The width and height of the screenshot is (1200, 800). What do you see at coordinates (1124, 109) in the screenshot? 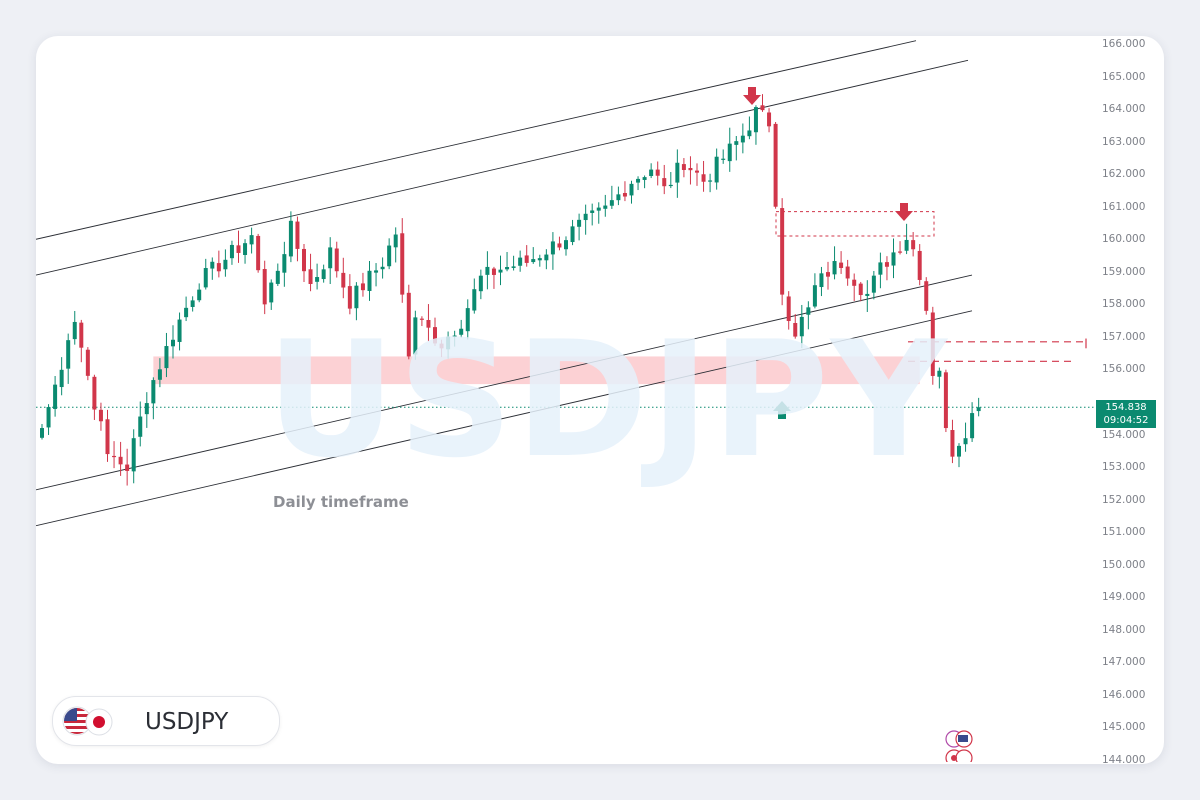
I see `y-tick-label: 164.000` at bounding box center [1124, 109].